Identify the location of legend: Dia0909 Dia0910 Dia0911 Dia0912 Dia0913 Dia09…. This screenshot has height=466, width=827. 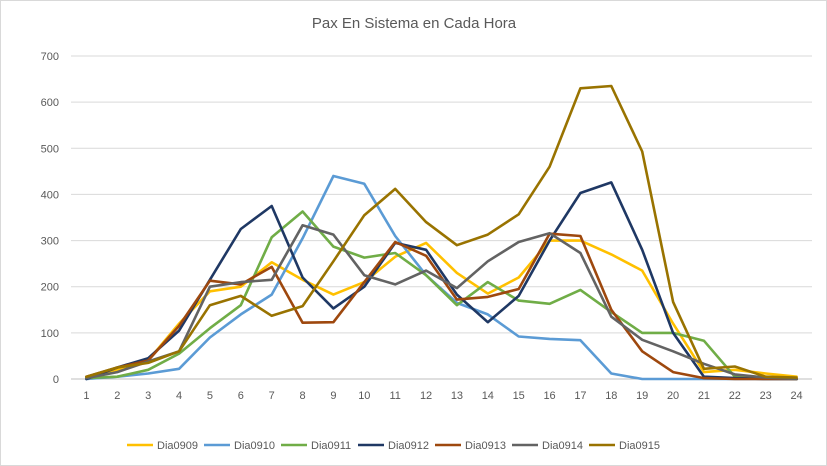
(393, 446).